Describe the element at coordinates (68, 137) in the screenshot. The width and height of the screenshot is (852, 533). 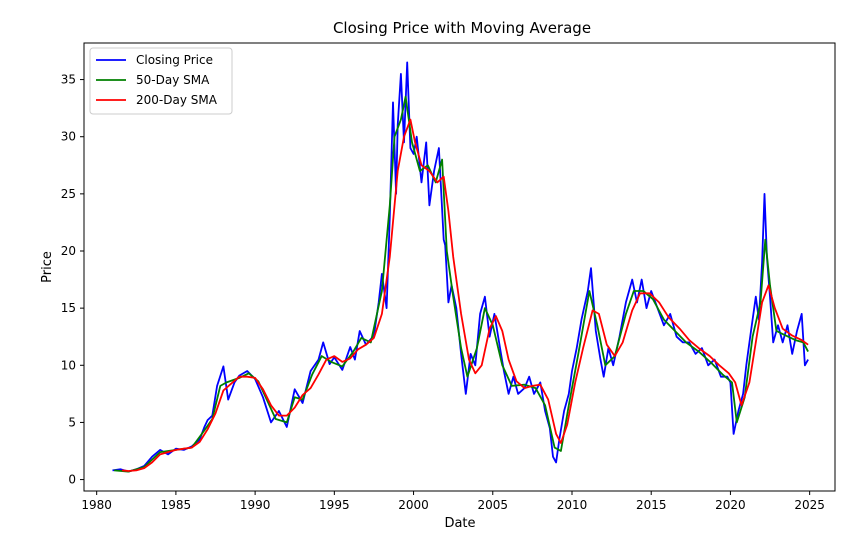
I see `y-tick-label: 30` at that location.